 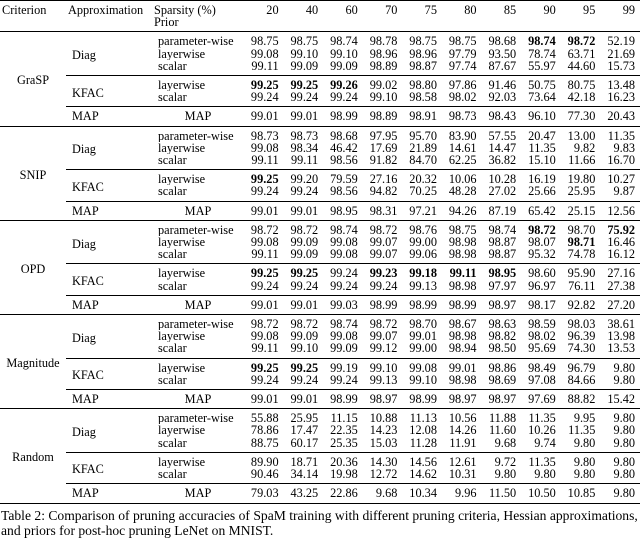 What do you see at coordinates (383, 443) in the screenshot?
I see `accuracy: 15.03` at bounding box center [383, 443].